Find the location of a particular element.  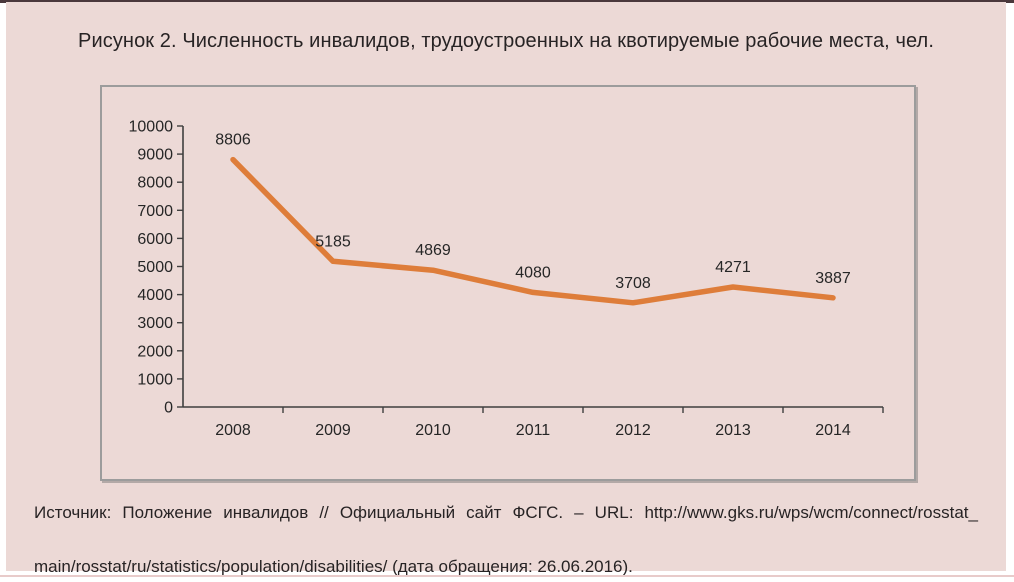

x-axis-label: 2012 is located at coordinates (633, 430).